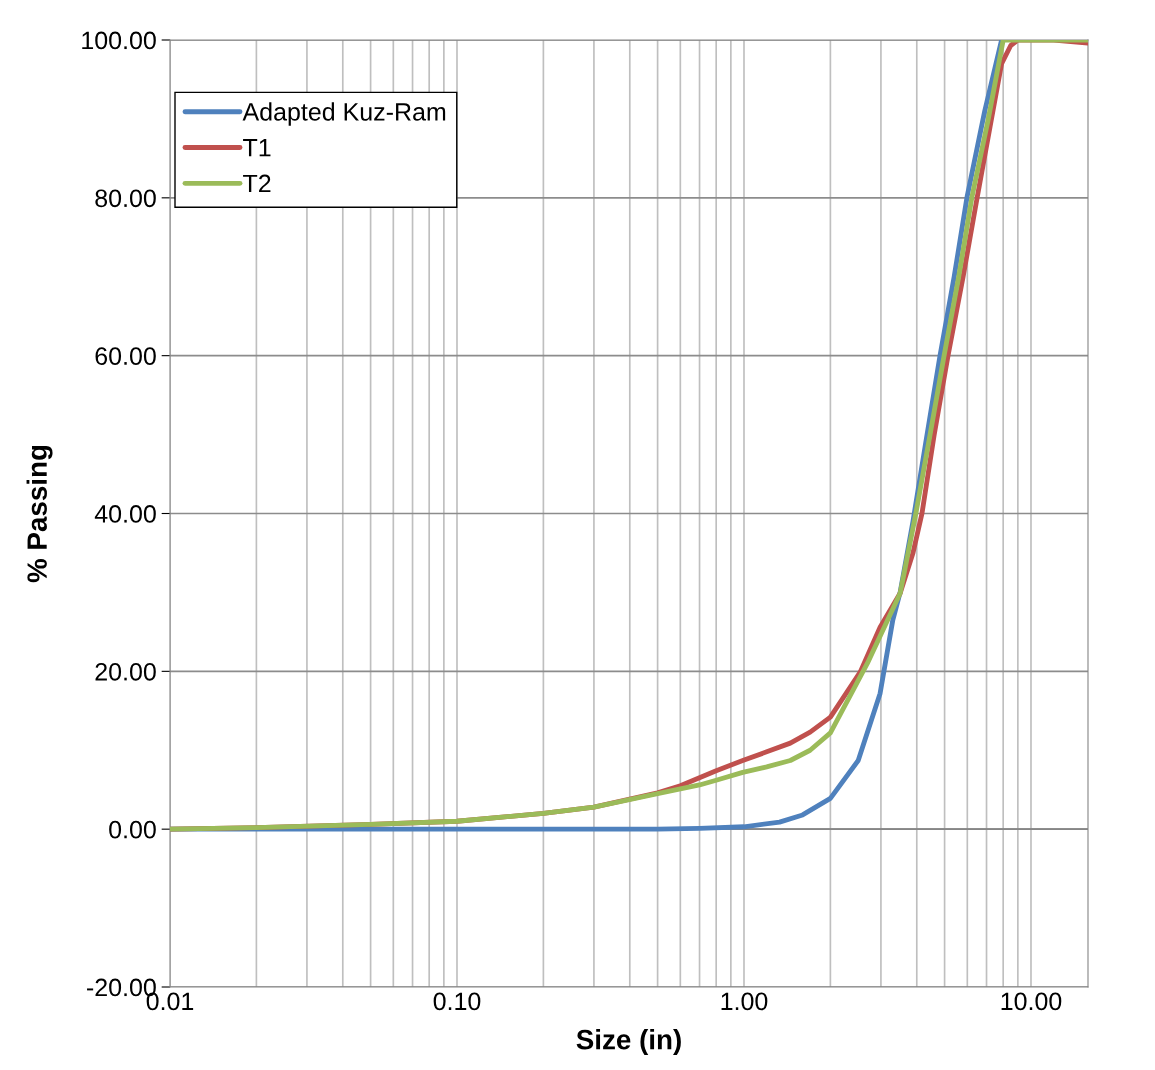  Describe the element at coordinates (344, 114) in the screenshot. I see `legend-label: Adapted Kuz-Ram` at that location.